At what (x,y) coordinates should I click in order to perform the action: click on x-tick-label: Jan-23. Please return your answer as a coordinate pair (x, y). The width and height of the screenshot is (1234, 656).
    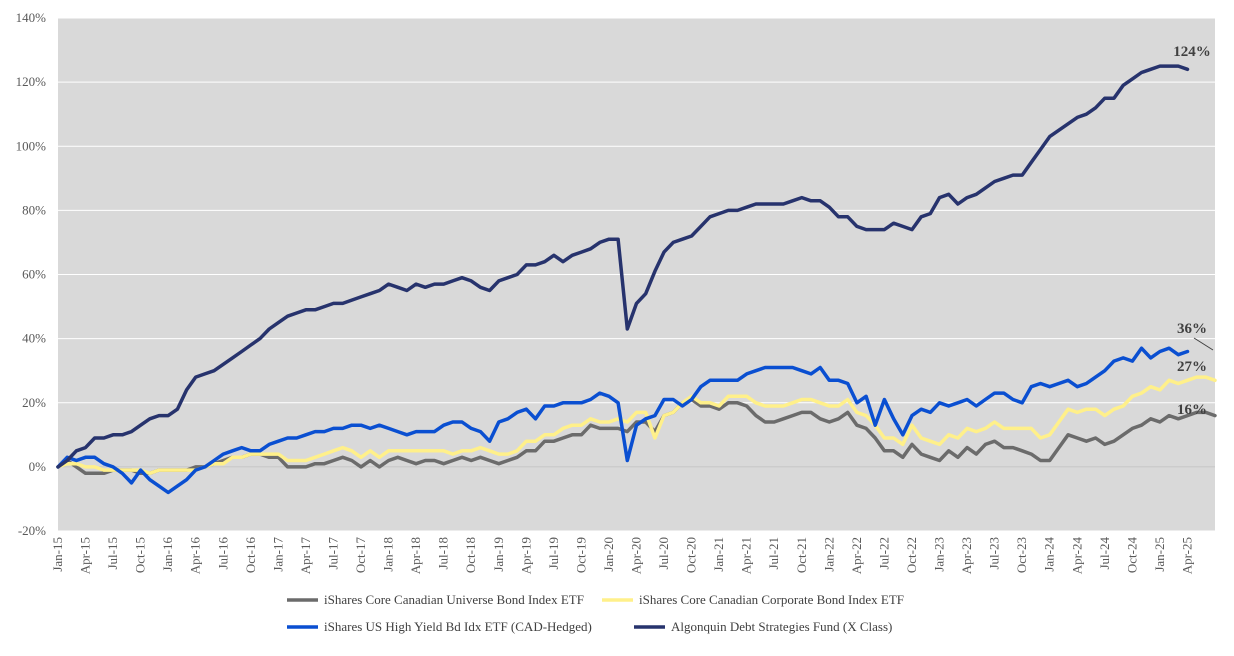
    Looking at the image, I should click on (939, 554).